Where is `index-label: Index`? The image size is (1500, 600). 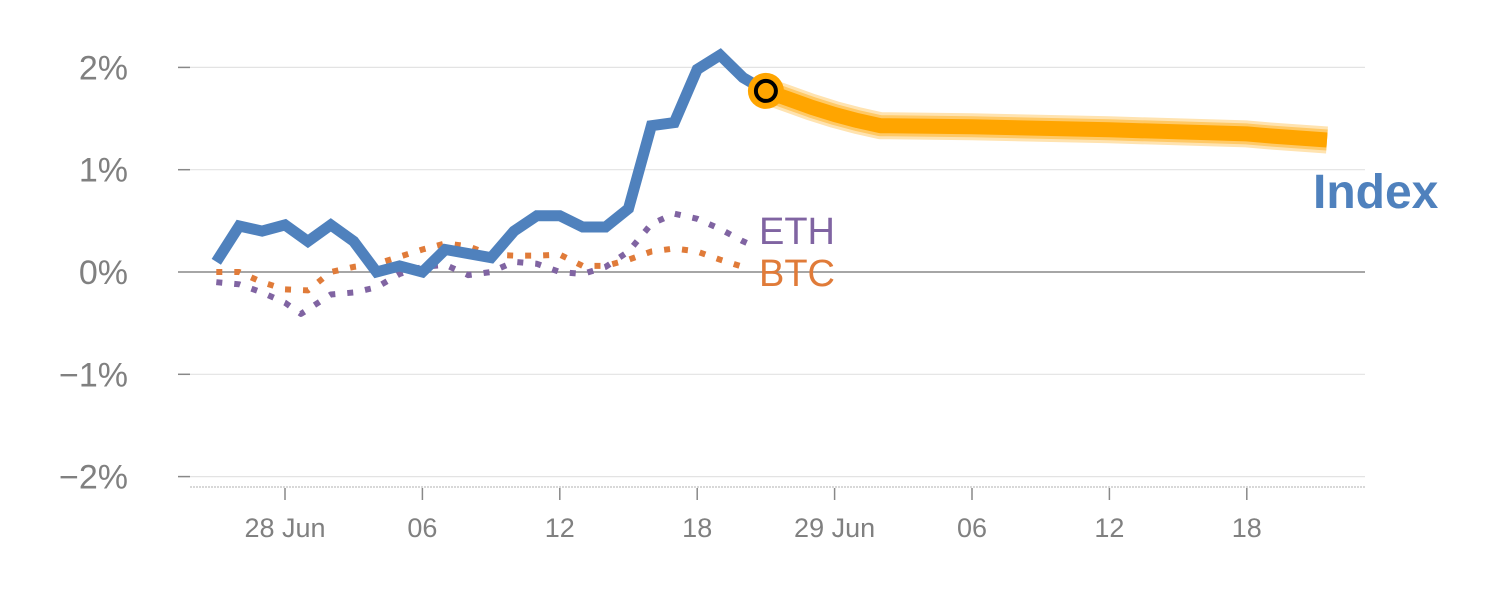
index-label: Index is located at coordinates (1376, 192).